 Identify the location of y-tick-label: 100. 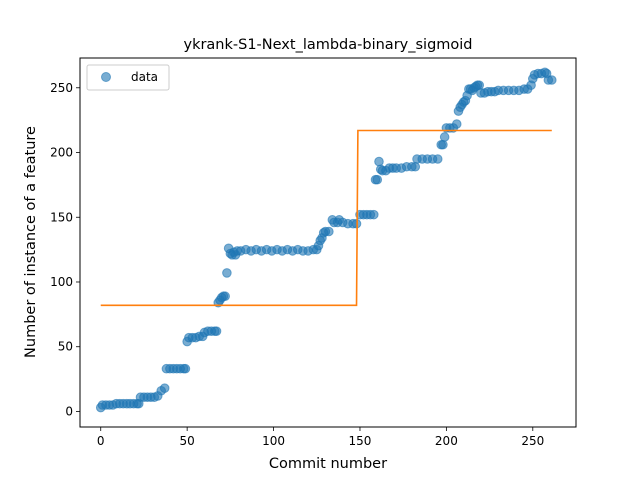
(61, 282).